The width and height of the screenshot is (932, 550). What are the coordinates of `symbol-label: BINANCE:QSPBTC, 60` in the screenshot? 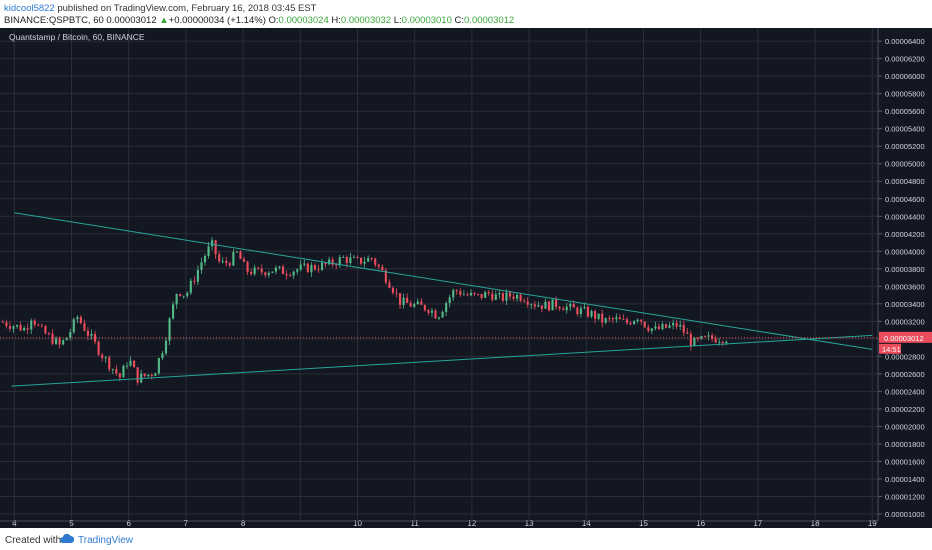 It's located at (54, 20).